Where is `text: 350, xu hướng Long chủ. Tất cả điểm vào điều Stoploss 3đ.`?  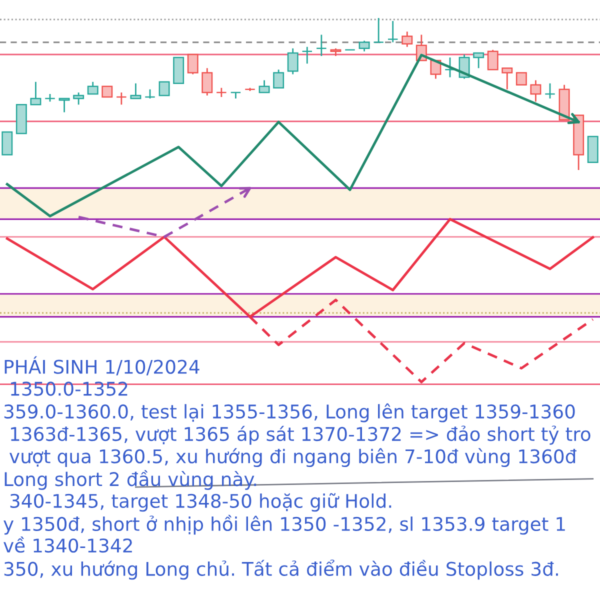 text: 350, xu hướng Long chủ. Tất cả điểm vào điều Stoploss 3đ. is located at coordinates (281, 570).